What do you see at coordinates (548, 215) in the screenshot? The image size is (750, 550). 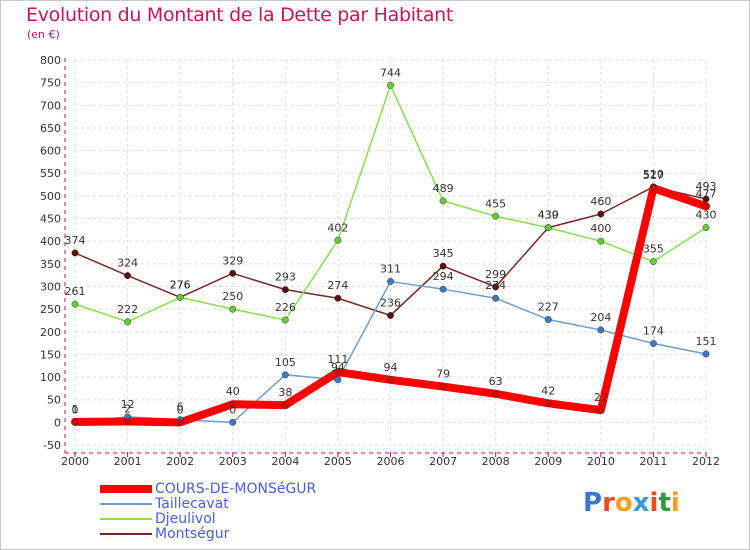 I see `data-label: 439` at bounding box center [548, 215].